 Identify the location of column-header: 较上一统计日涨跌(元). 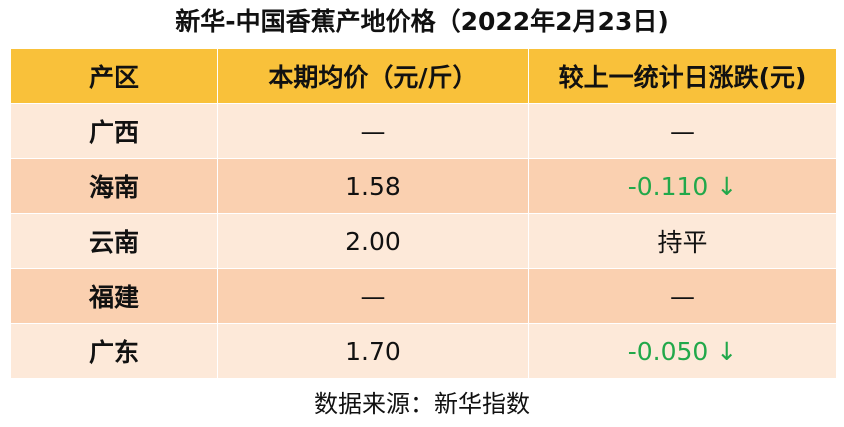
(682, 76).